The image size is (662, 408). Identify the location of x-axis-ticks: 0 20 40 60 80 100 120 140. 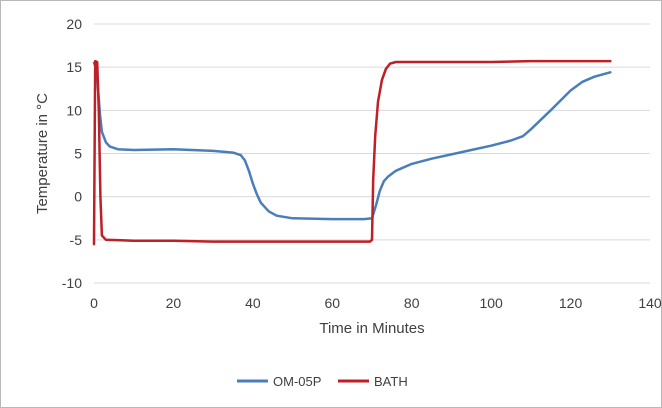
(376, 303).